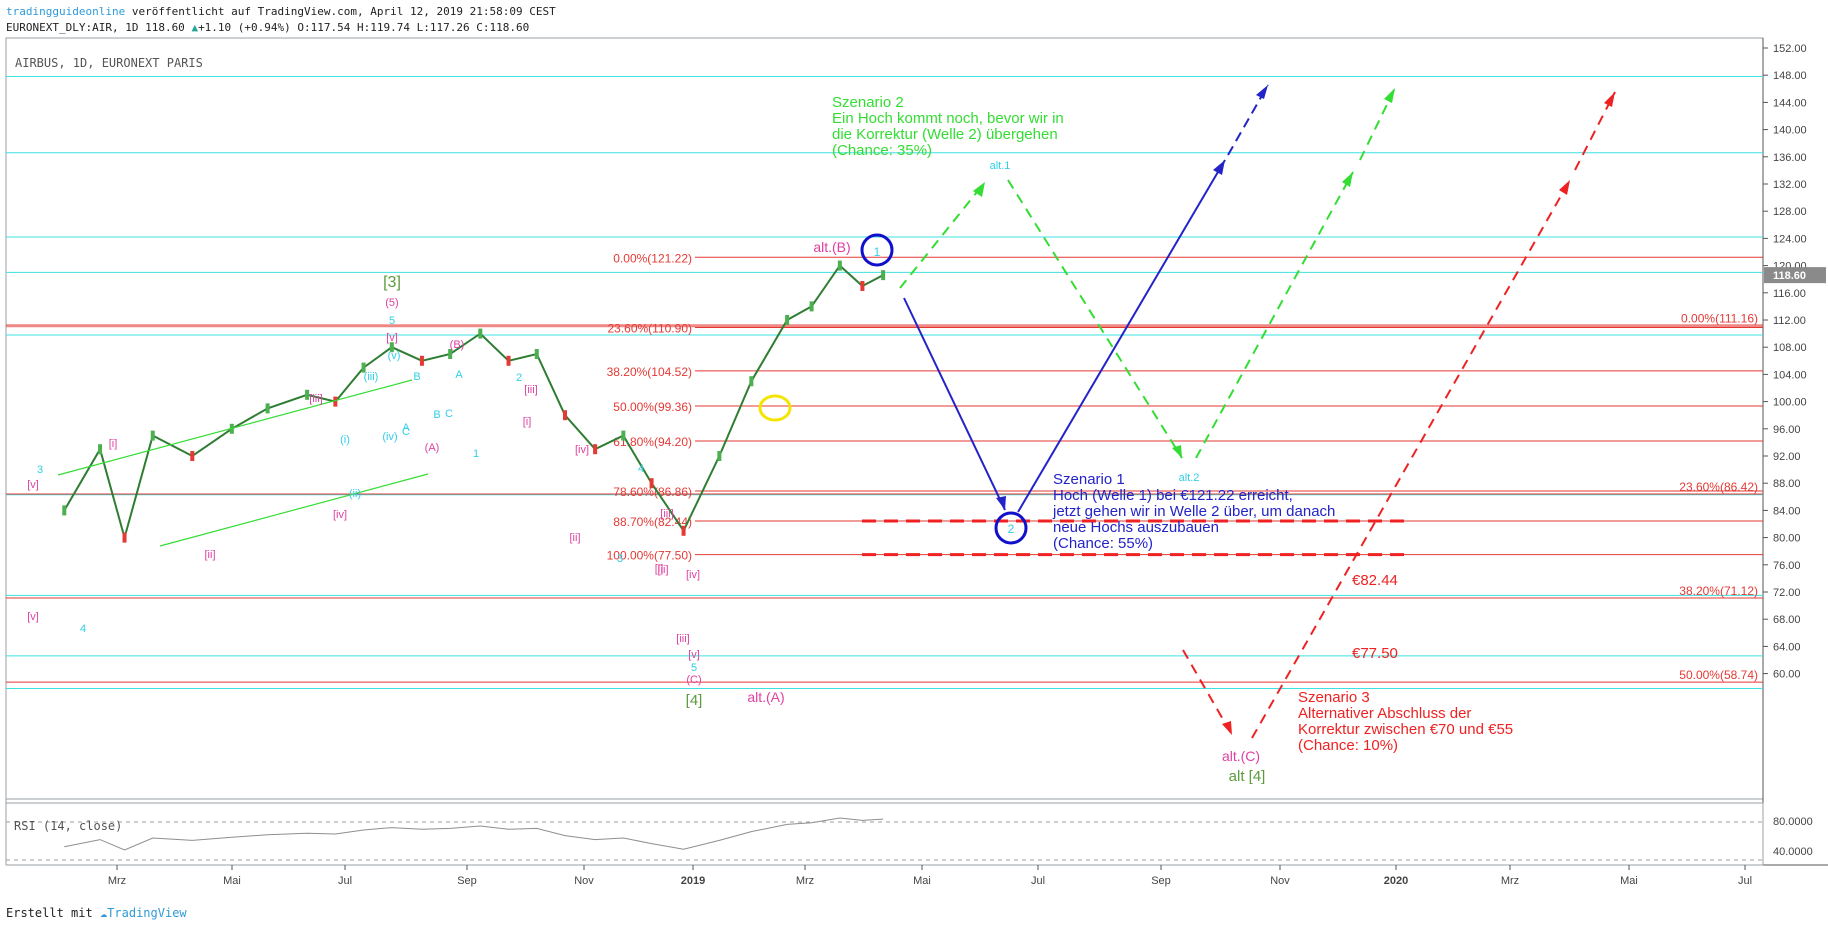  Describe the element at coordinates (1718, 591) in the screenshot. I see `right-fib-label: 38.20%(71.12)` at that location.